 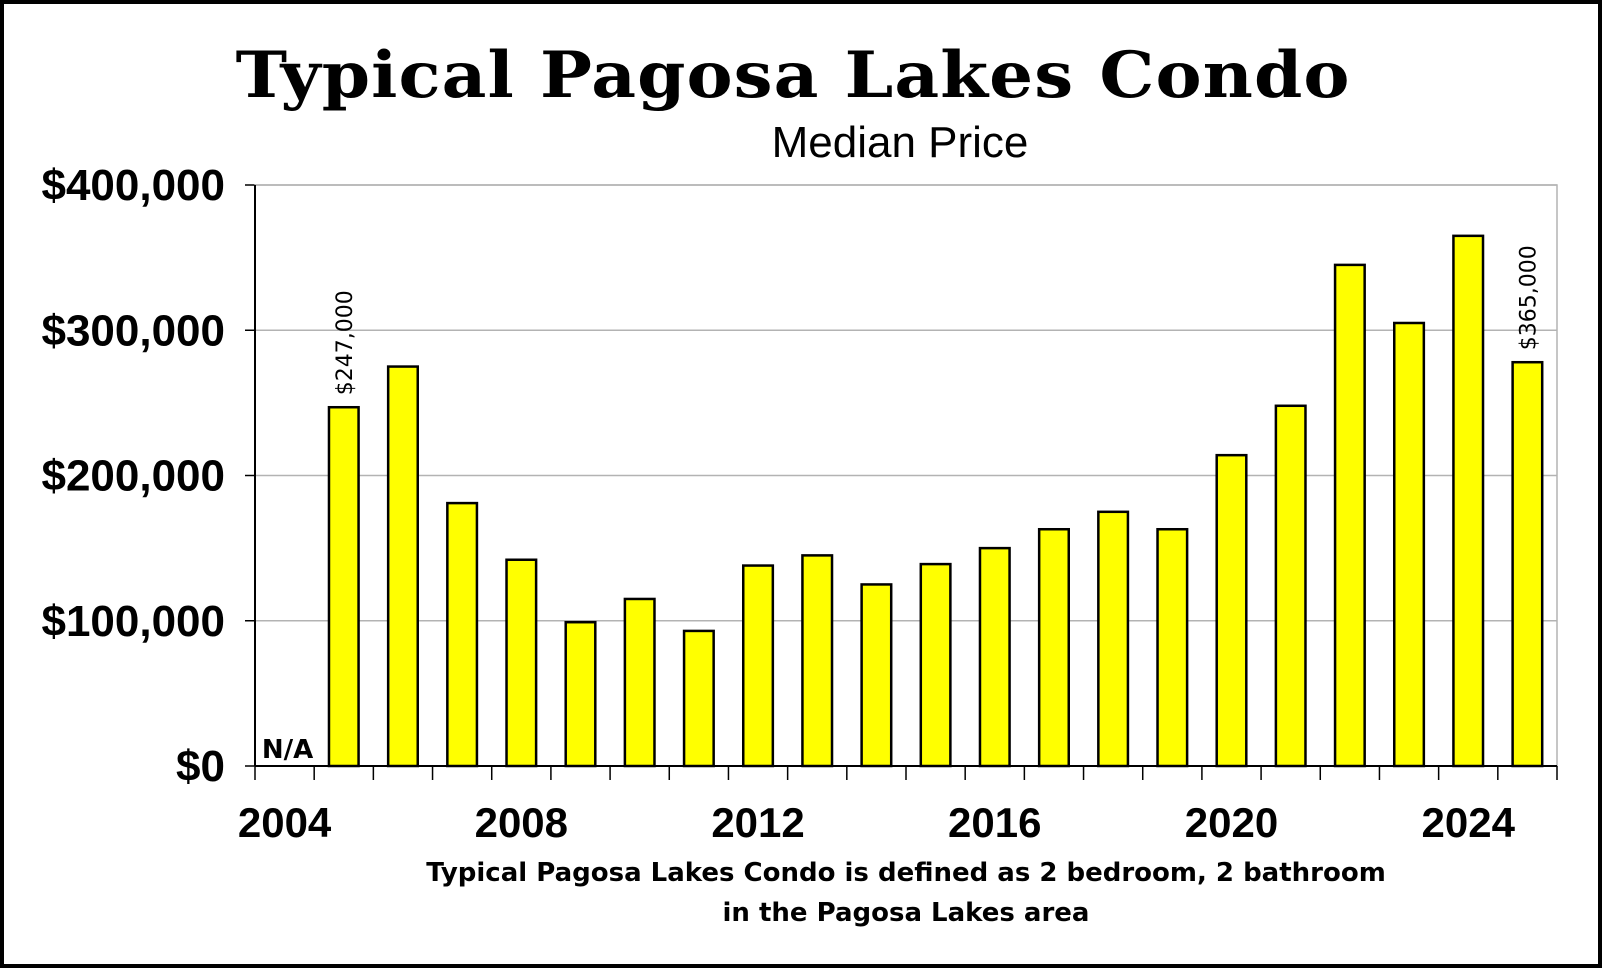 I want to click on x-tick-label: 2016, so click(x=994, y=822).